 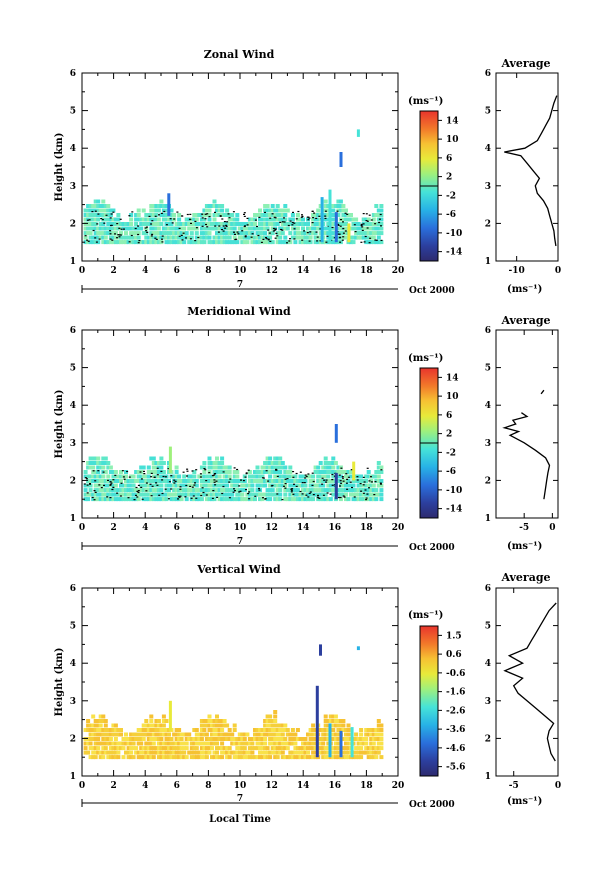 I want to click on x-tick-label: 2, so click(x=113, y=271).